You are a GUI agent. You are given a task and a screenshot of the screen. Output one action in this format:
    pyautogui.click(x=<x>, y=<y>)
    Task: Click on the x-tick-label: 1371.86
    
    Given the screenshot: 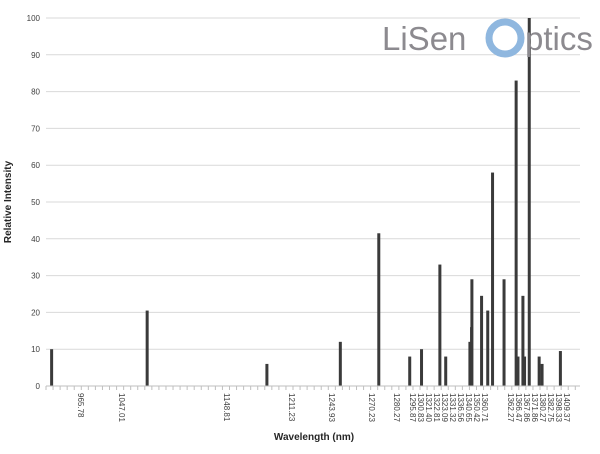 What is the action you would take?
    pyautogui.click(x=534, y=407)
    